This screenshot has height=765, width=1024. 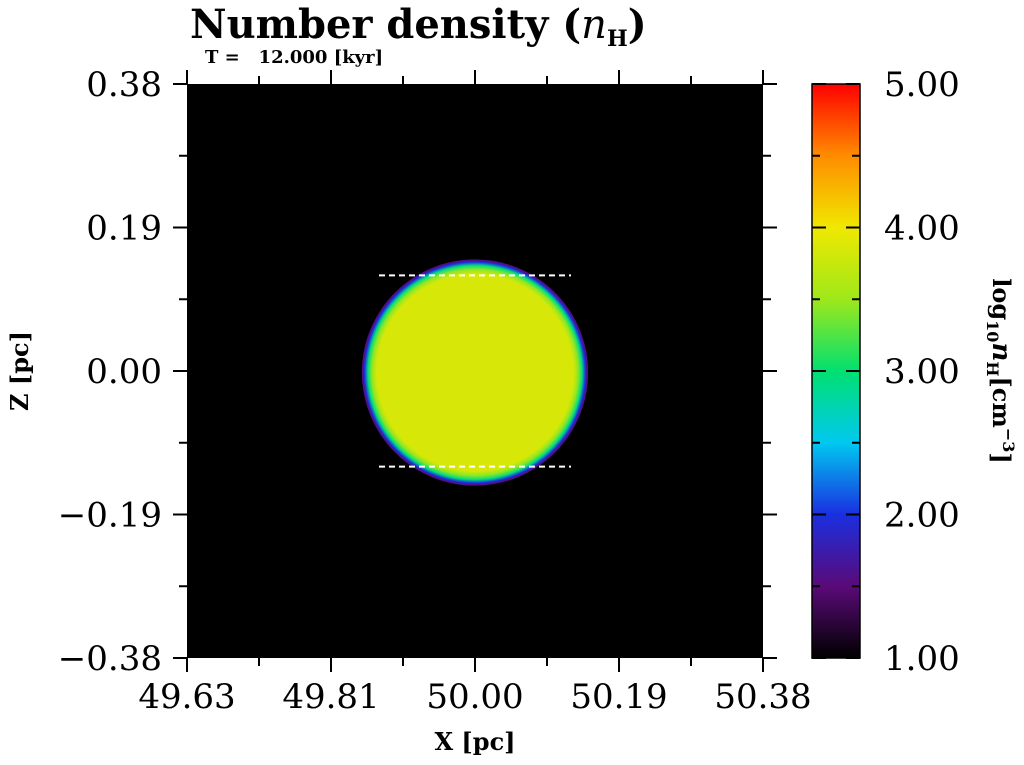 I want to click on colorbar-tick-label: 1.00, so click(x=922, y=659).